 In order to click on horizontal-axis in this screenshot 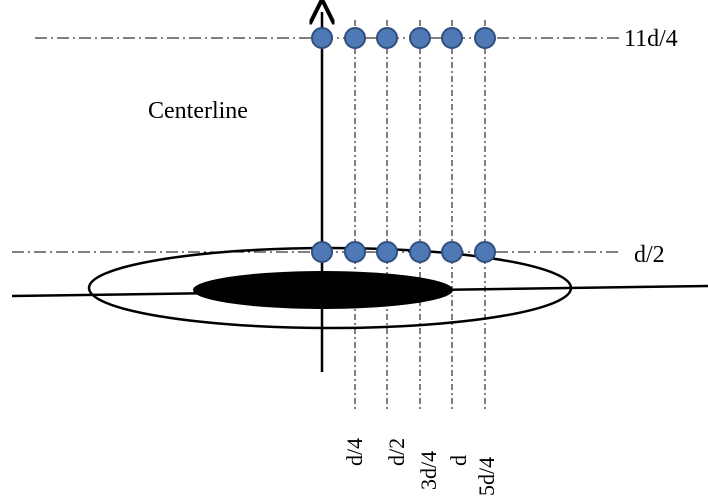, I will do `click(359, 291)`.